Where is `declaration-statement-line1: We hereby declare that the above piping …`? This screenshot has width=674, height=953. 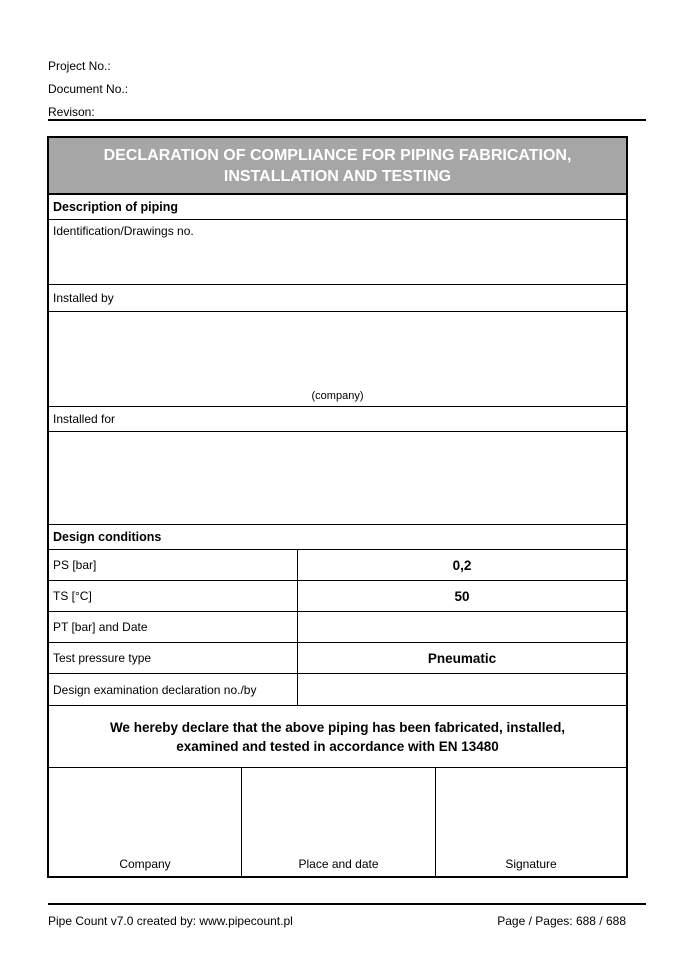
declaration-statement-line1: We hereby declare that the above piping … is located at coordinates (337, 727).